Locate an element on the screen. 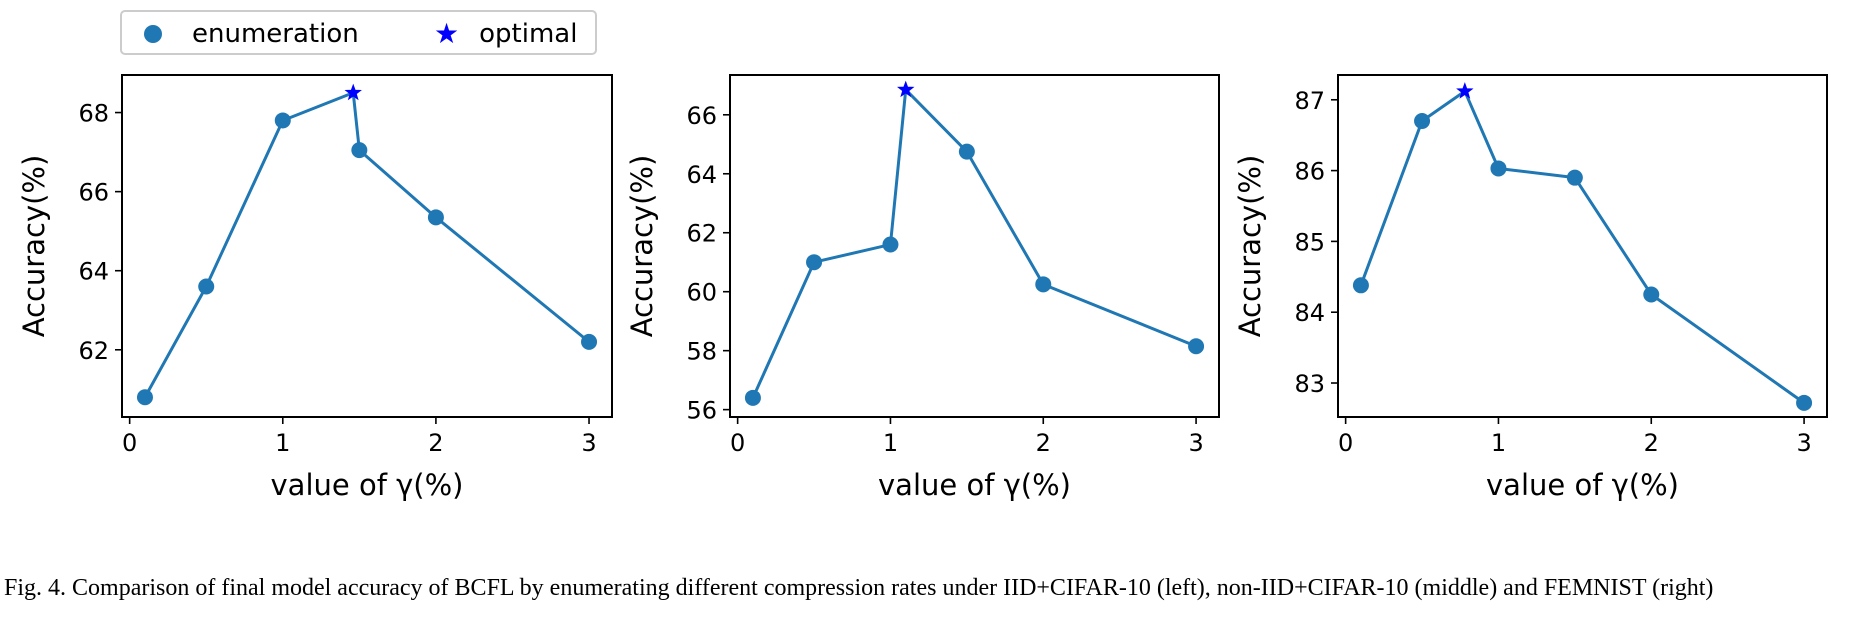  y-tick-label: 83 is located at coordinates (1309, 384).